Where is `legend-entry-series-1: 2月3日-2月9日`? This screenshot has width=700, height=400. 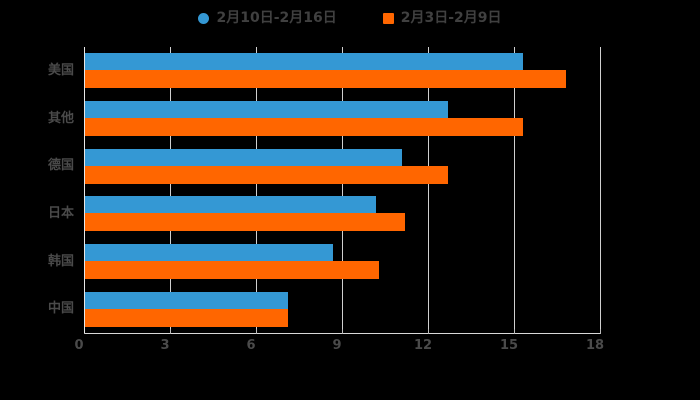 legend-entry-series-1: 2月3日-2月9日 is located at coordinates (442, 18).